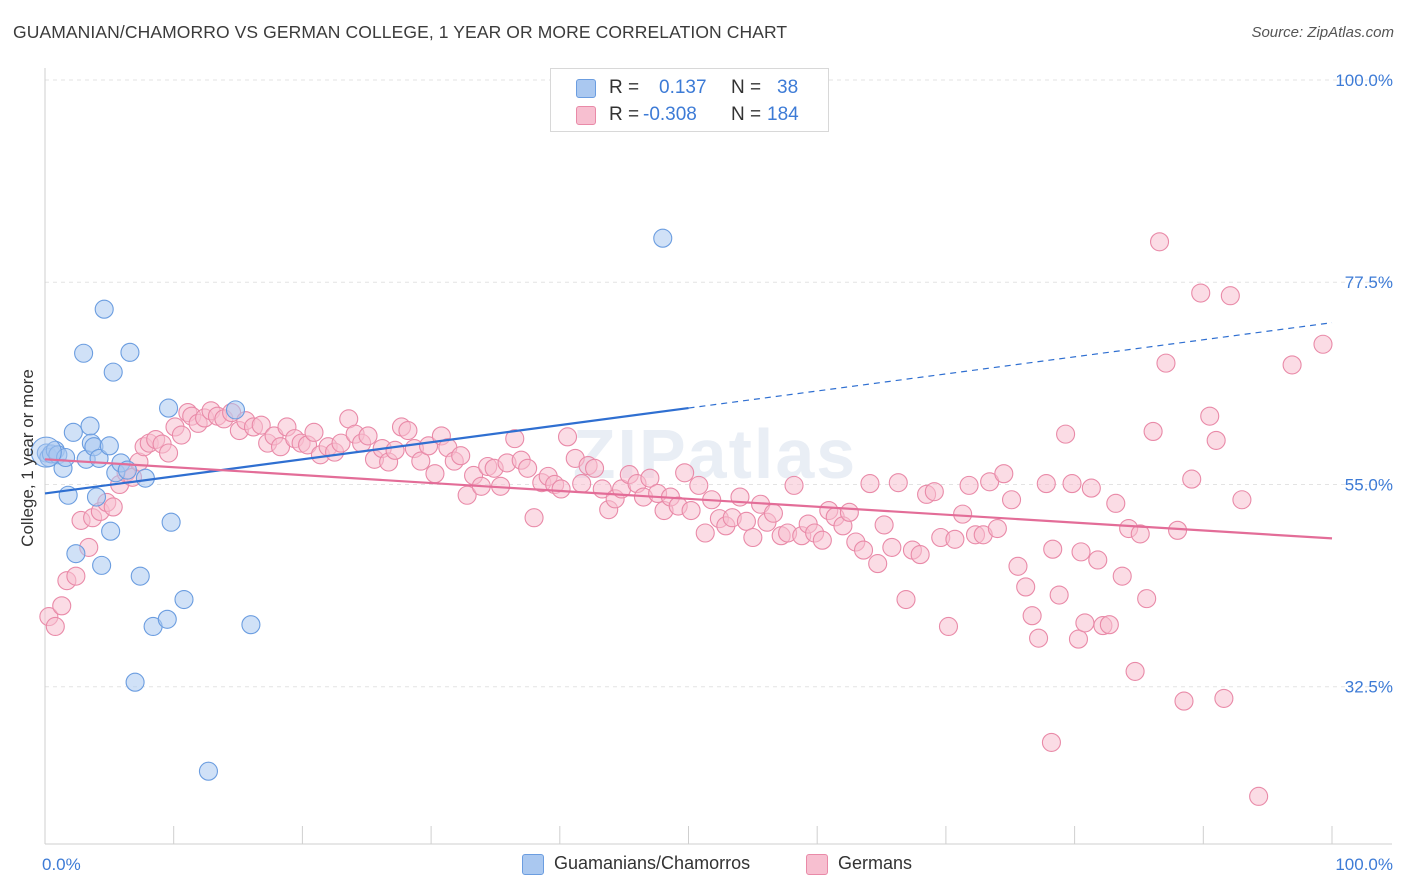 Image resolution: width=1406 pixels, height=892 pixels. I want to click on y-tick-label: 55.0%, so click(1369, 484).